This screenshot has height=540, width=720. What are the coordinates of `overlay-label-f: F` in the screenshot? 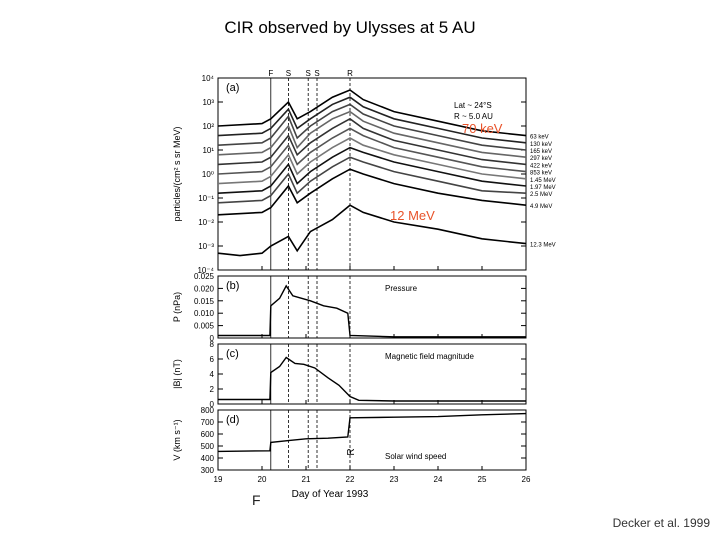 It's located at (256, 500).